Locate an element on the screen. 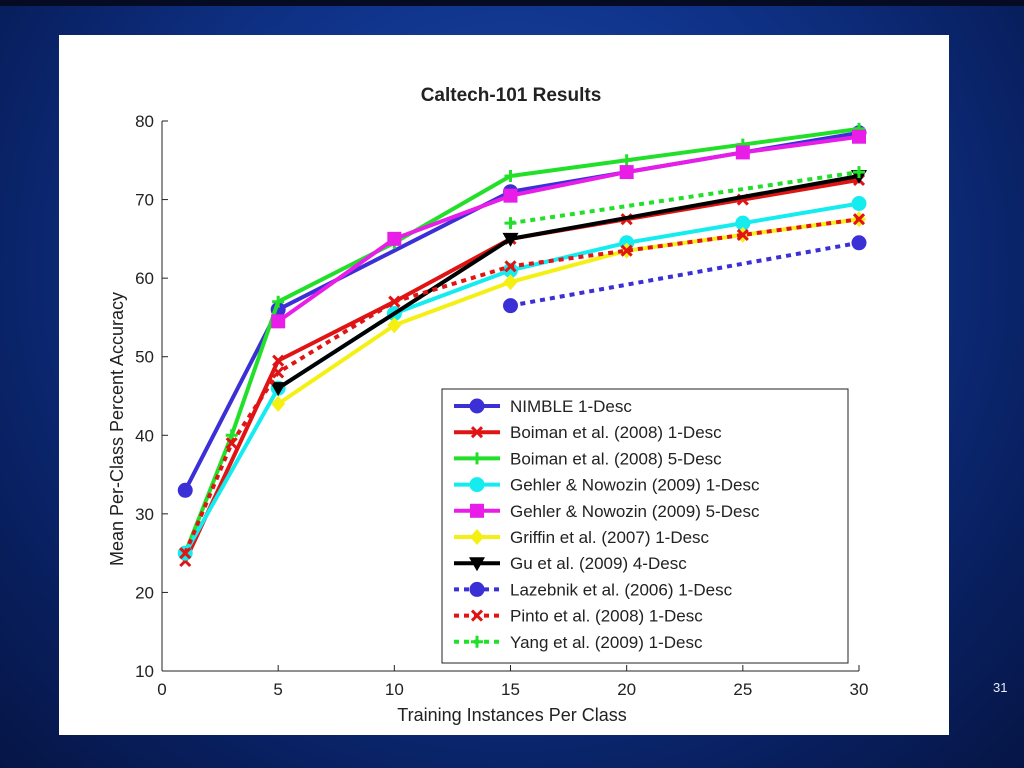  legend-label: Gehler & Nowozin (2009) 1-Desc is located at coordinates (635, 485).